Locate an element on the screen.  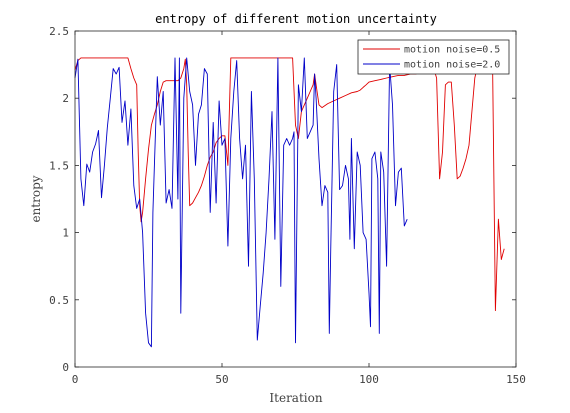
y-tick-label: 0 is located at coordinates (65, 367).